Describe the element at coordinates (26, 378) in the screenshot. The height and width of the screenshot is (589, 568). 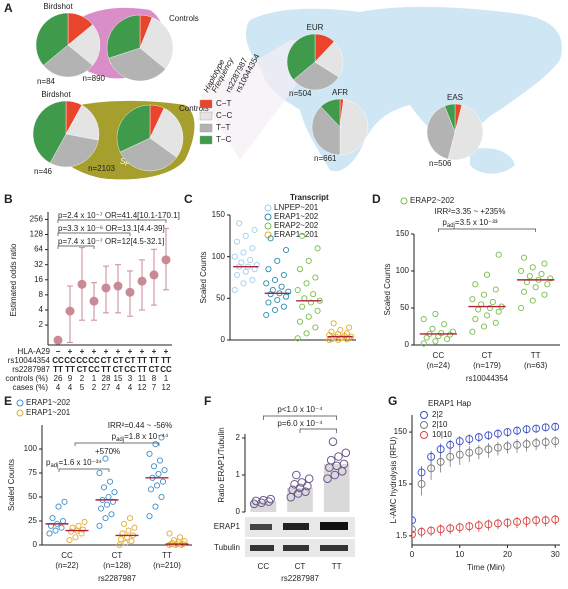
I see `row-label: controls (%)` at that location.